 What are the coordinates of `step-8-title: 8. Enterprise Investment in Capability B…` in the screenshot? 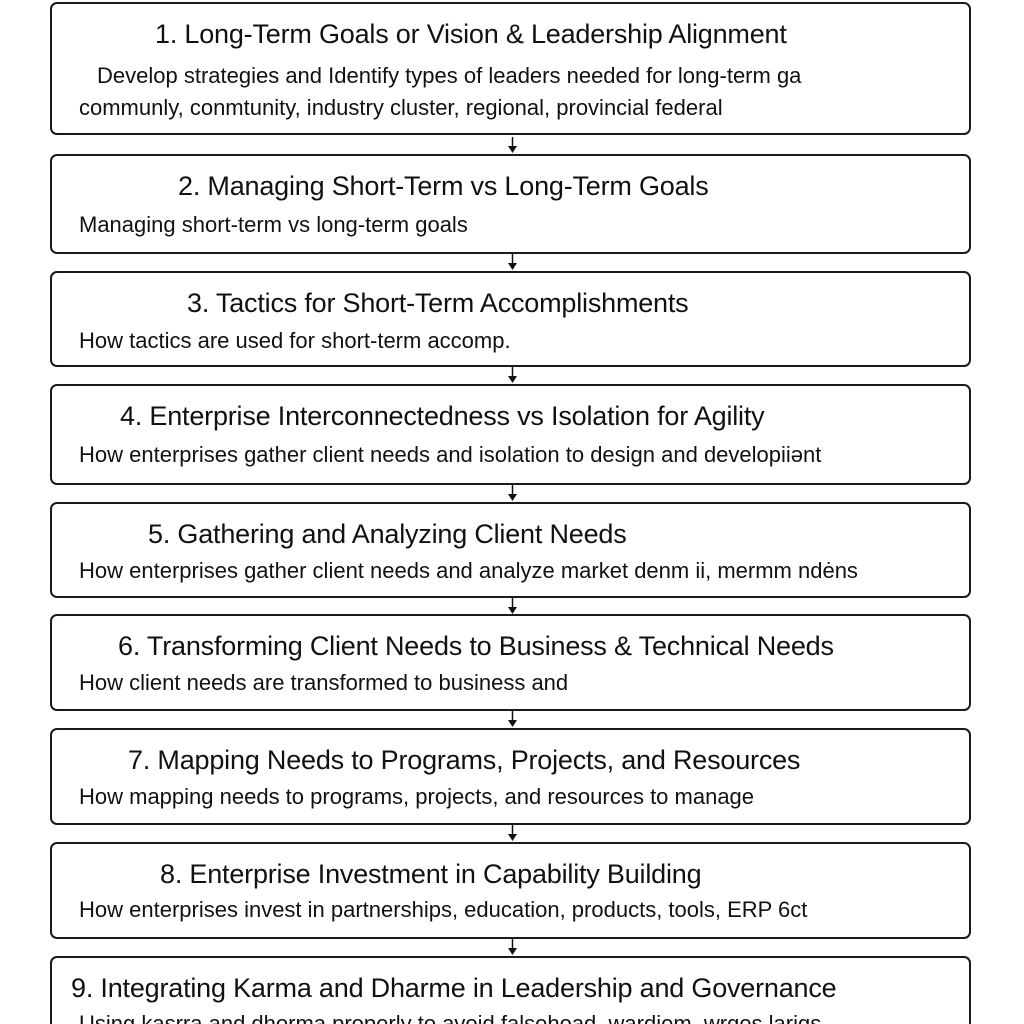 It's located at (431, 874).